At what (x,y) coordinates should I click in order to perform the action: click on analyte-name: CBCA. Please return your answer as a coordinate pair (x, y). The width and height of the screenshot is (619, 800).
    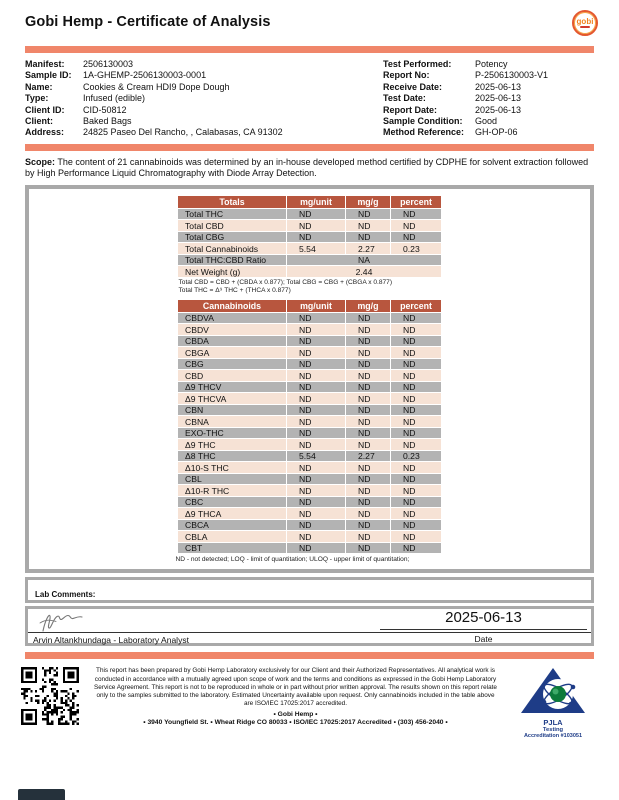
    Looking at the image, I should click on (232, 525).